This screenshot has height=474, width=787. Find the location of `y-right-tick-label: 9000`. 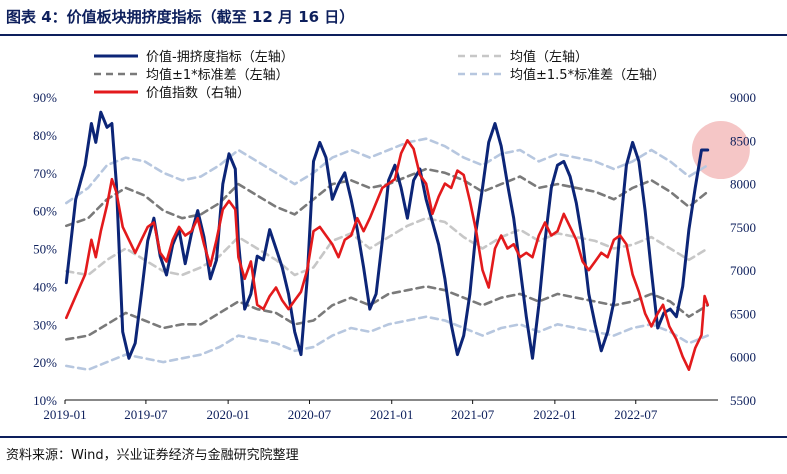

y-right-tick-label: 9000 is located at coordinates (743, 97).